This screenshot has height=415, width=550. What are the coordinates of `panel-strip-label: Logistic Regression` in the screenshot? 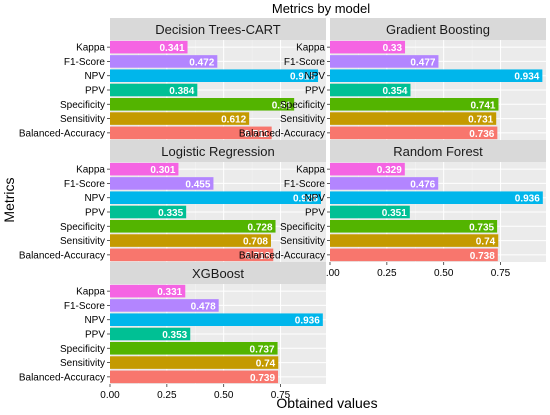 It's located at (217, 151).